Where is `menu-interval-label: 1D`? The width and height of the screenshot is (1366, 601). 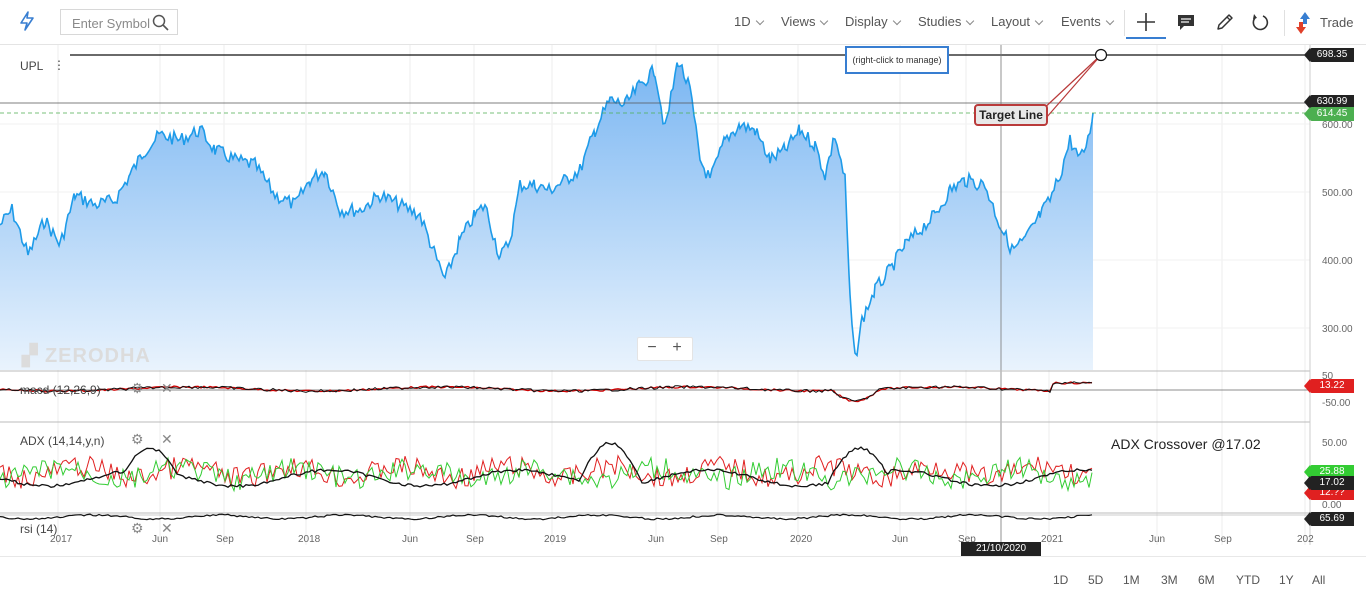 menu-interval-label: 1D is located at coordinates (742, 21).